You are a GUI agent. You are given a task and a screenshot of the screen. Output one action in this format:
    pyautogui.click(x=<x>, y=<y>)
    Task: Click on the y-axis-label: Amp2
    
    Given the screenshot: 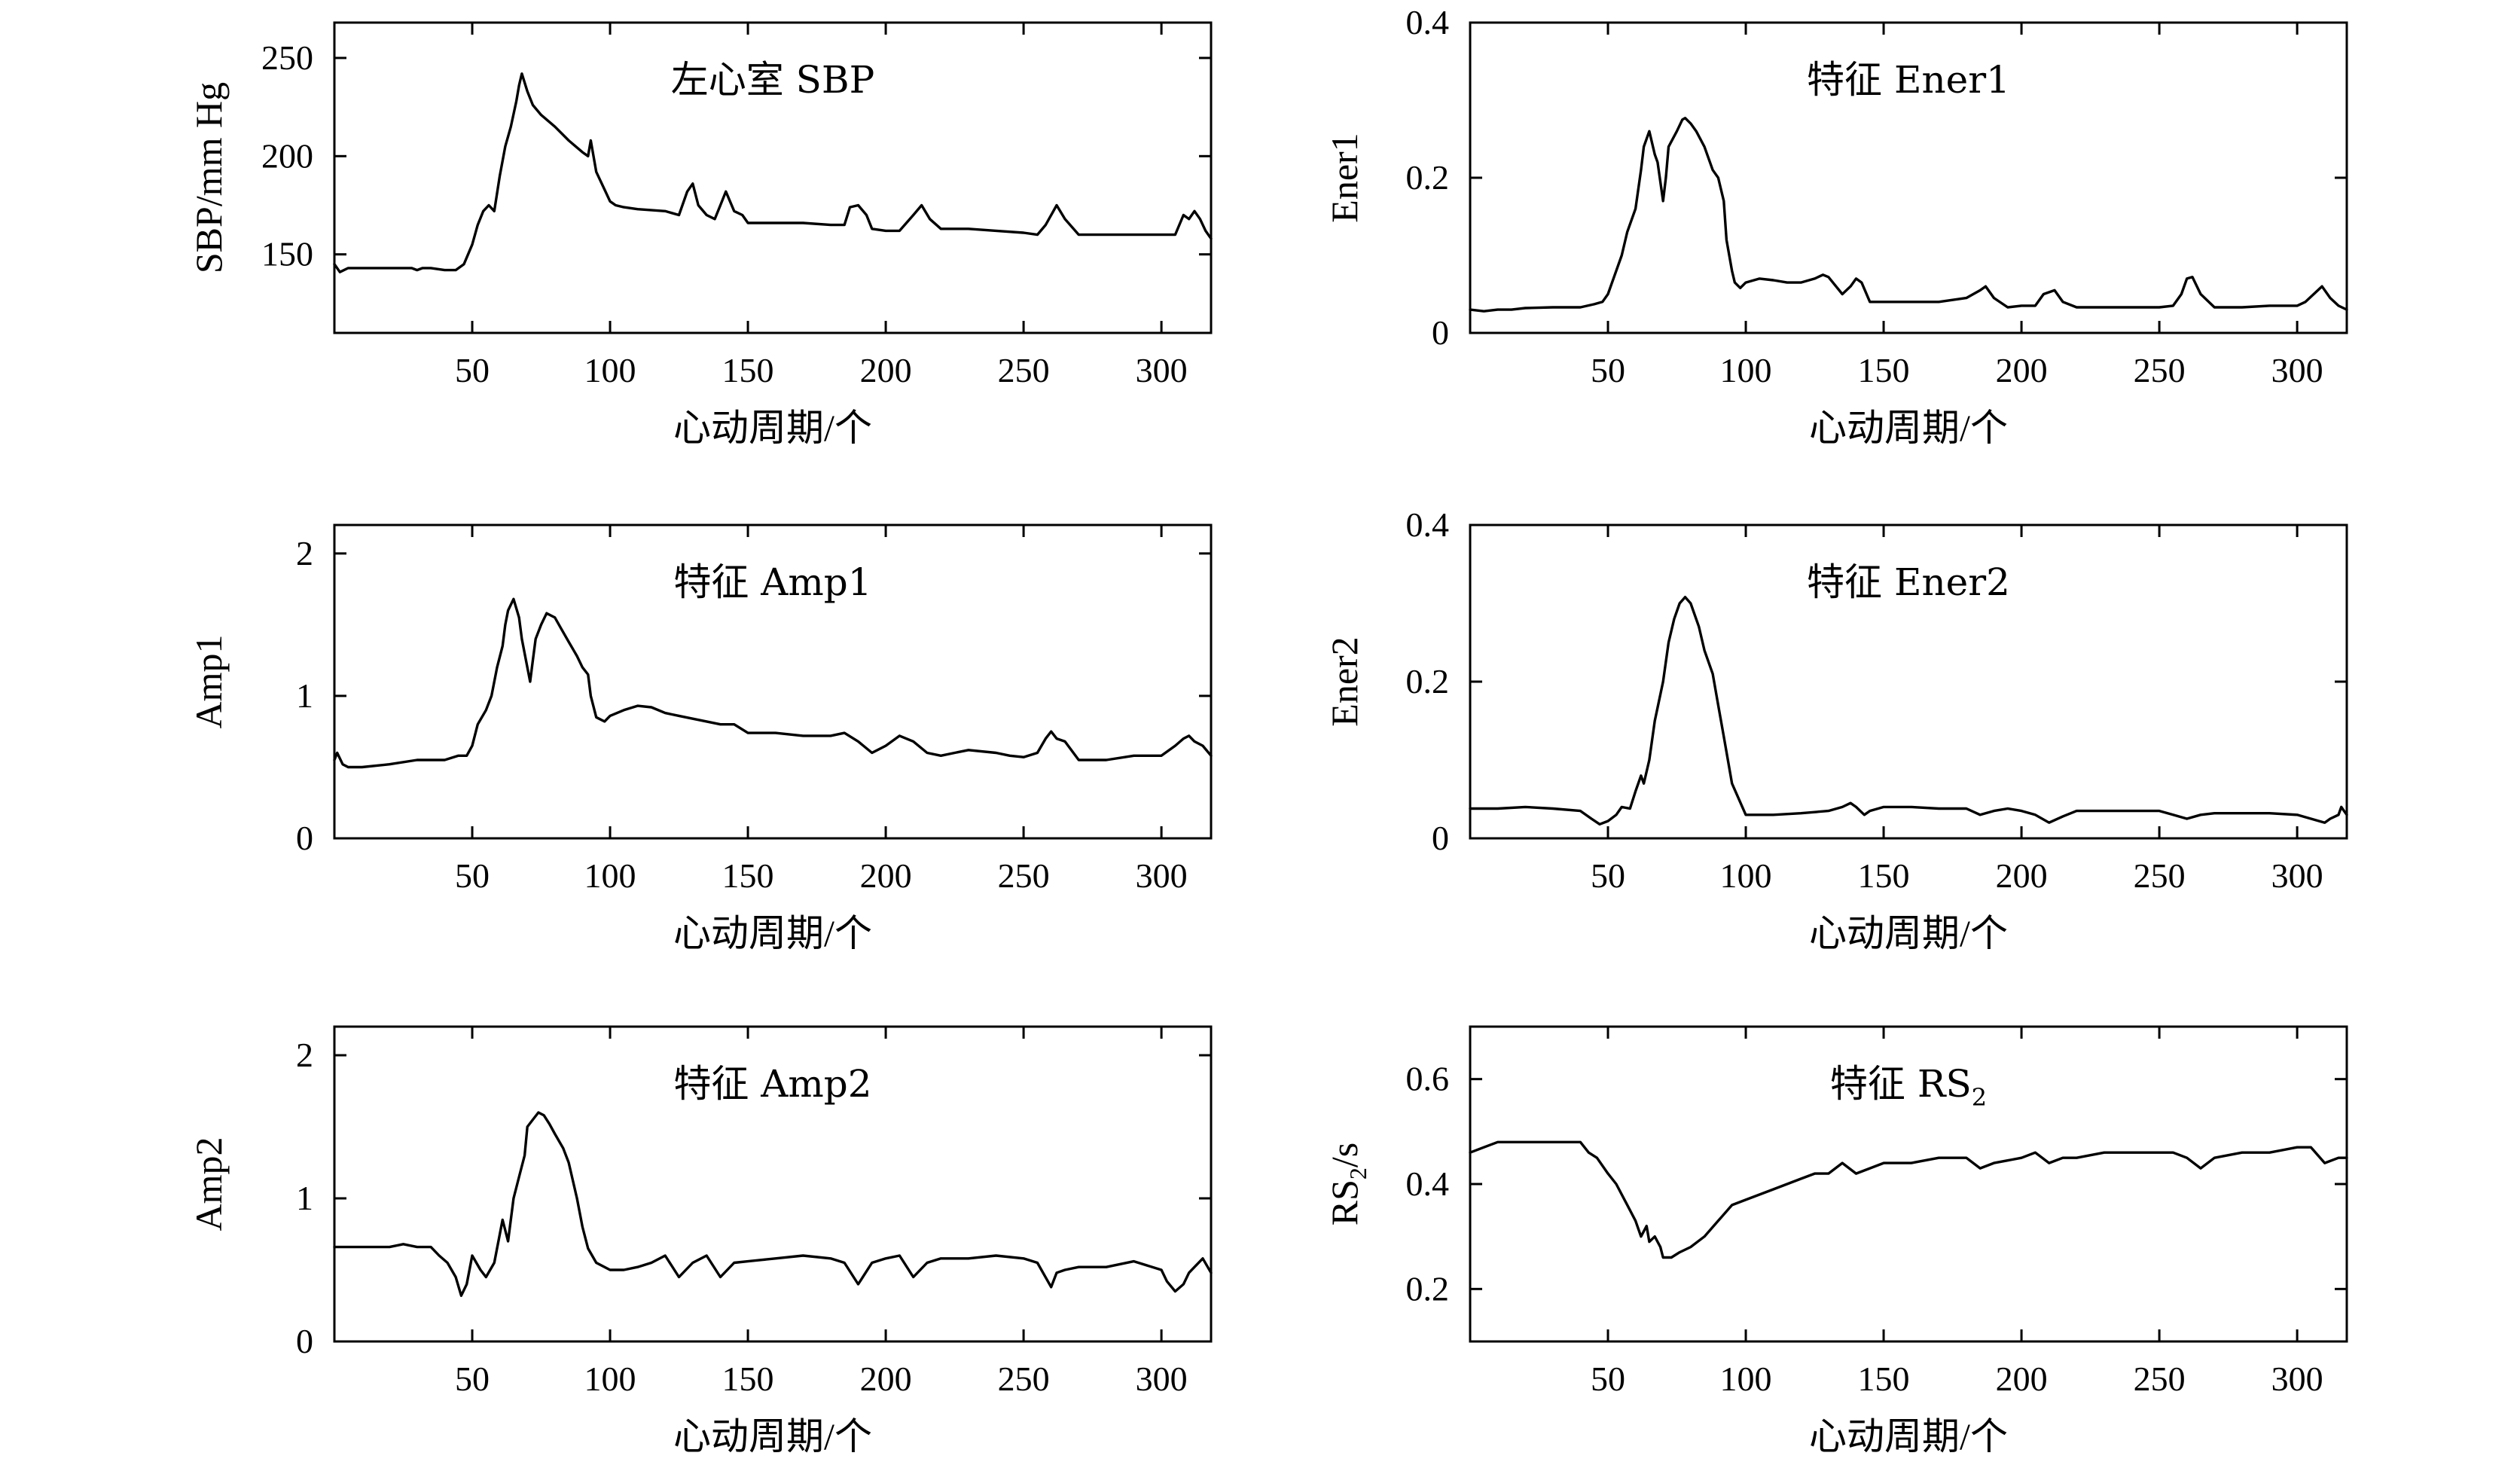 What is the action you would take?
    pyautogui.click(x=209, y=1184)
    